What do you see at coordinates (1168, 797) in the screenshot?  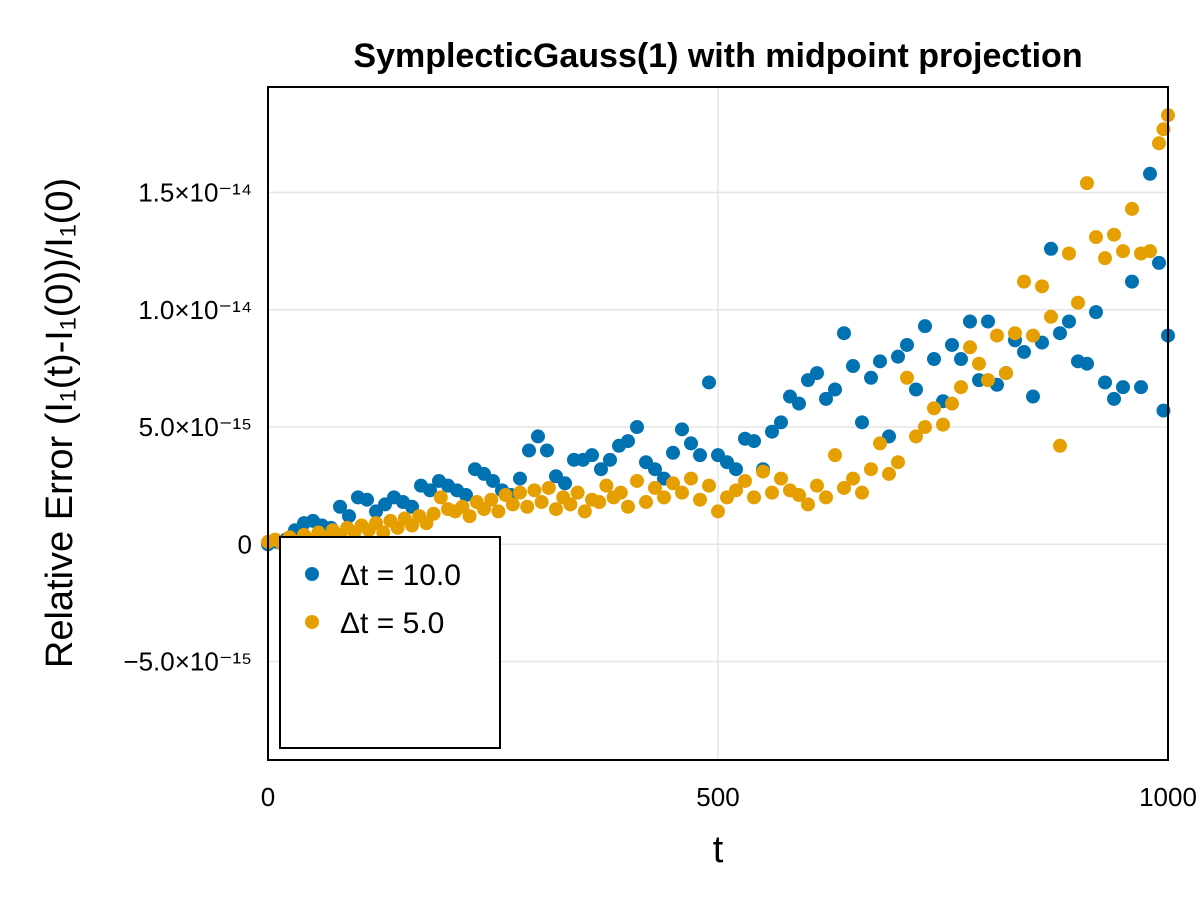 I see `x-tick-label: 1000` at bounding box center [1168, 797].